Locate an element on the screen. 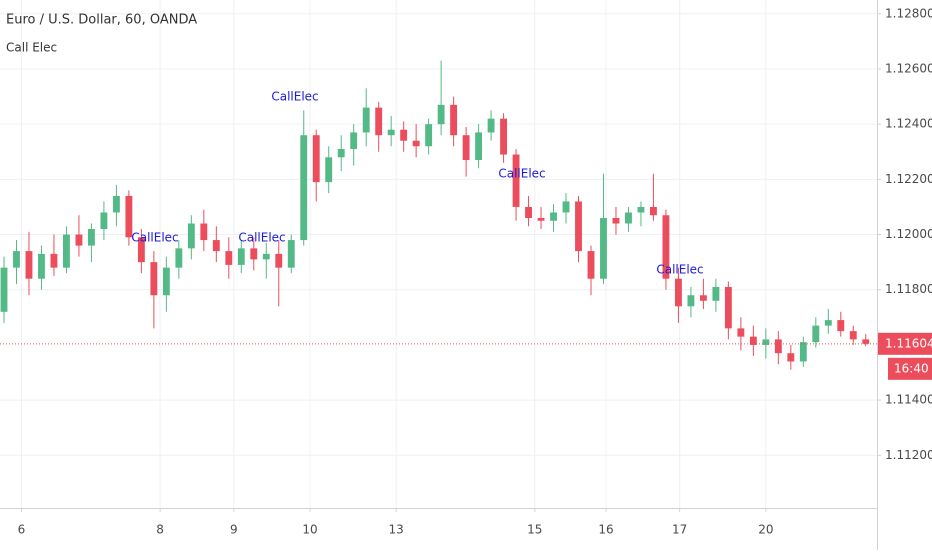 This screenshot has width=932, height=554. x-tick-label: 17 is located at coordinates (679, 530).